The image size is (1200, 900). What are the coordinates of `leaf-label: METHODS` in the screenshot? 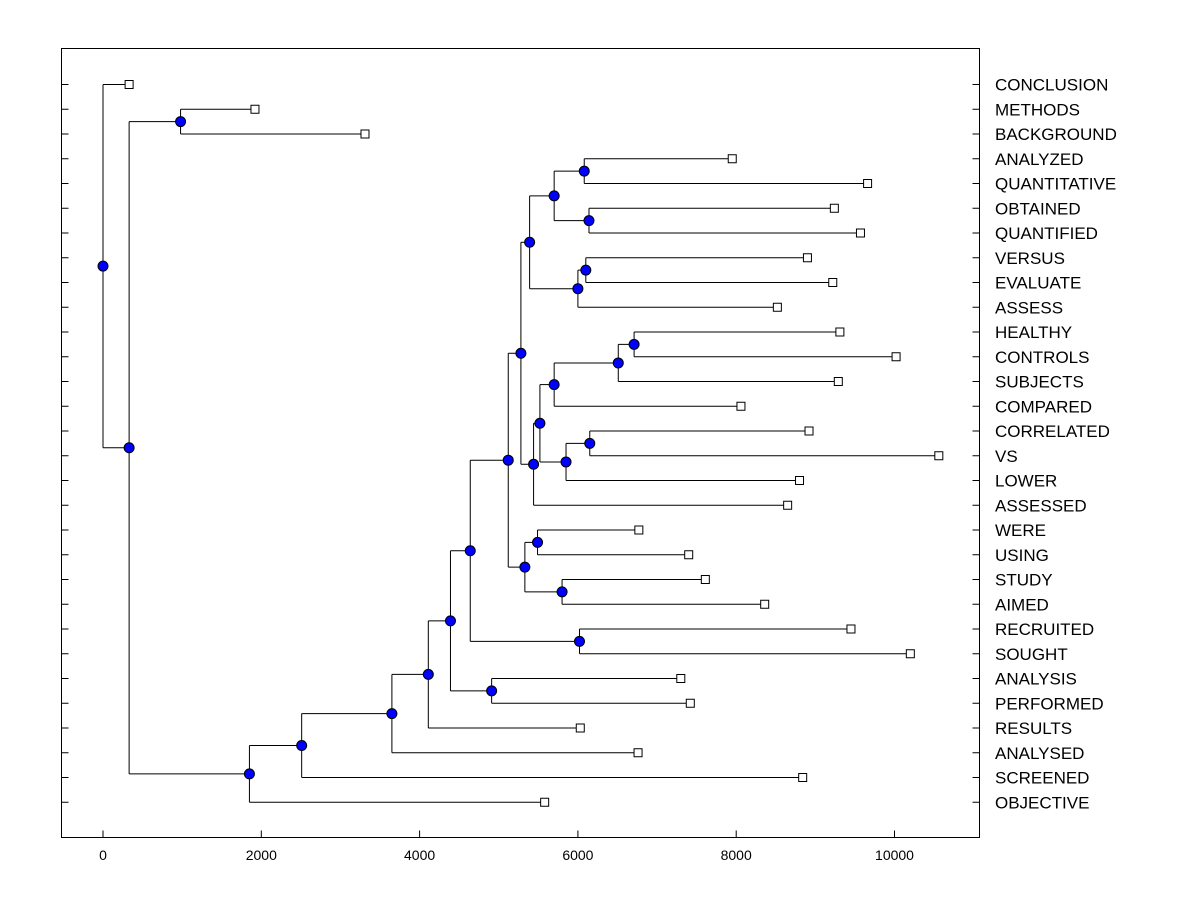 It's located at (1037, 109).